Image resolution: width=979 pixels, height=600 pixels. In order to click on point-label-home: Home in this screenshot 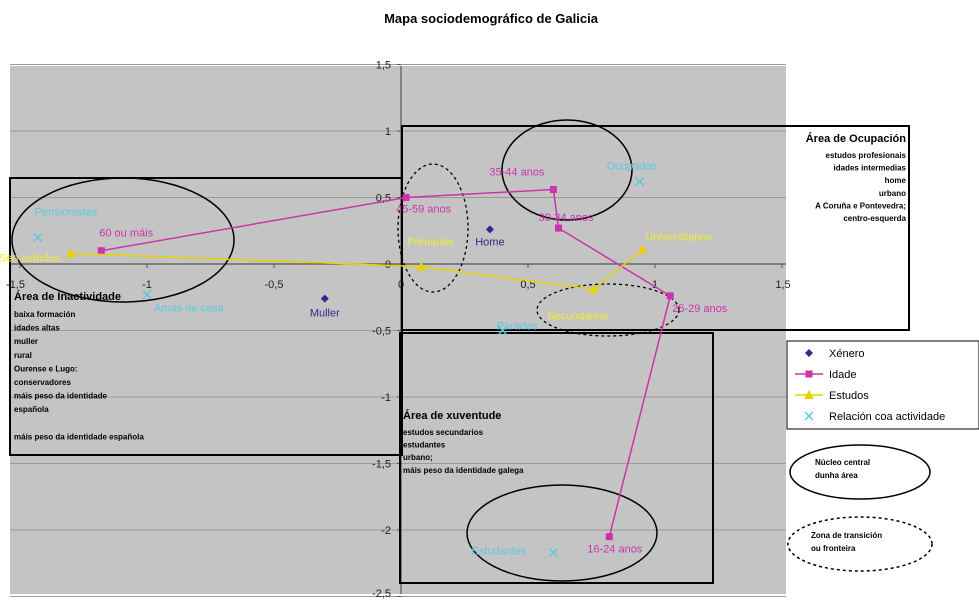, I will do `click(489, 242)`.